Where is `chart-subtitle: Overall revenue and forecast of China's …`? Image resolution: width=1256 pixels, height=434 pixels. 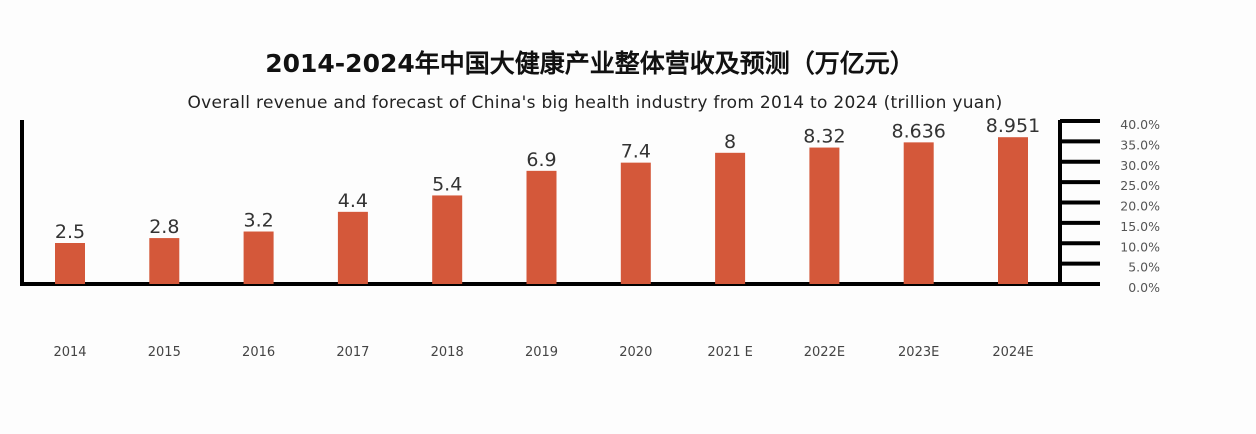
chart-subtitle: Overall revenue and forecast of China's … is located at coordinates (595, 103).